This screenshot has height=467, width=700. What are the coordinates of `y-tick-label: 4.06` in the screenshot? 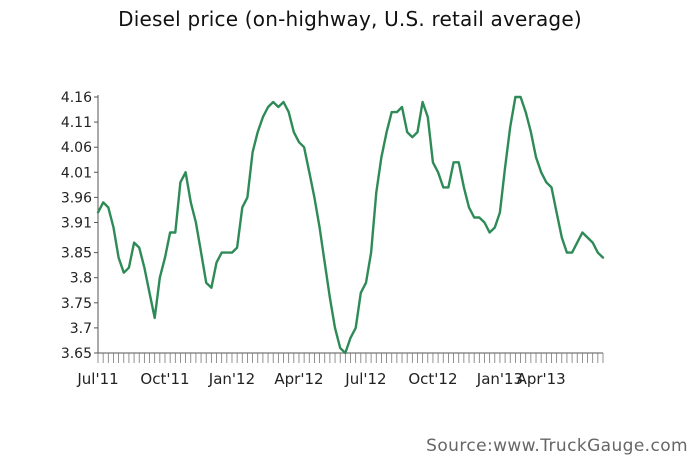 It's located at (76, 148).